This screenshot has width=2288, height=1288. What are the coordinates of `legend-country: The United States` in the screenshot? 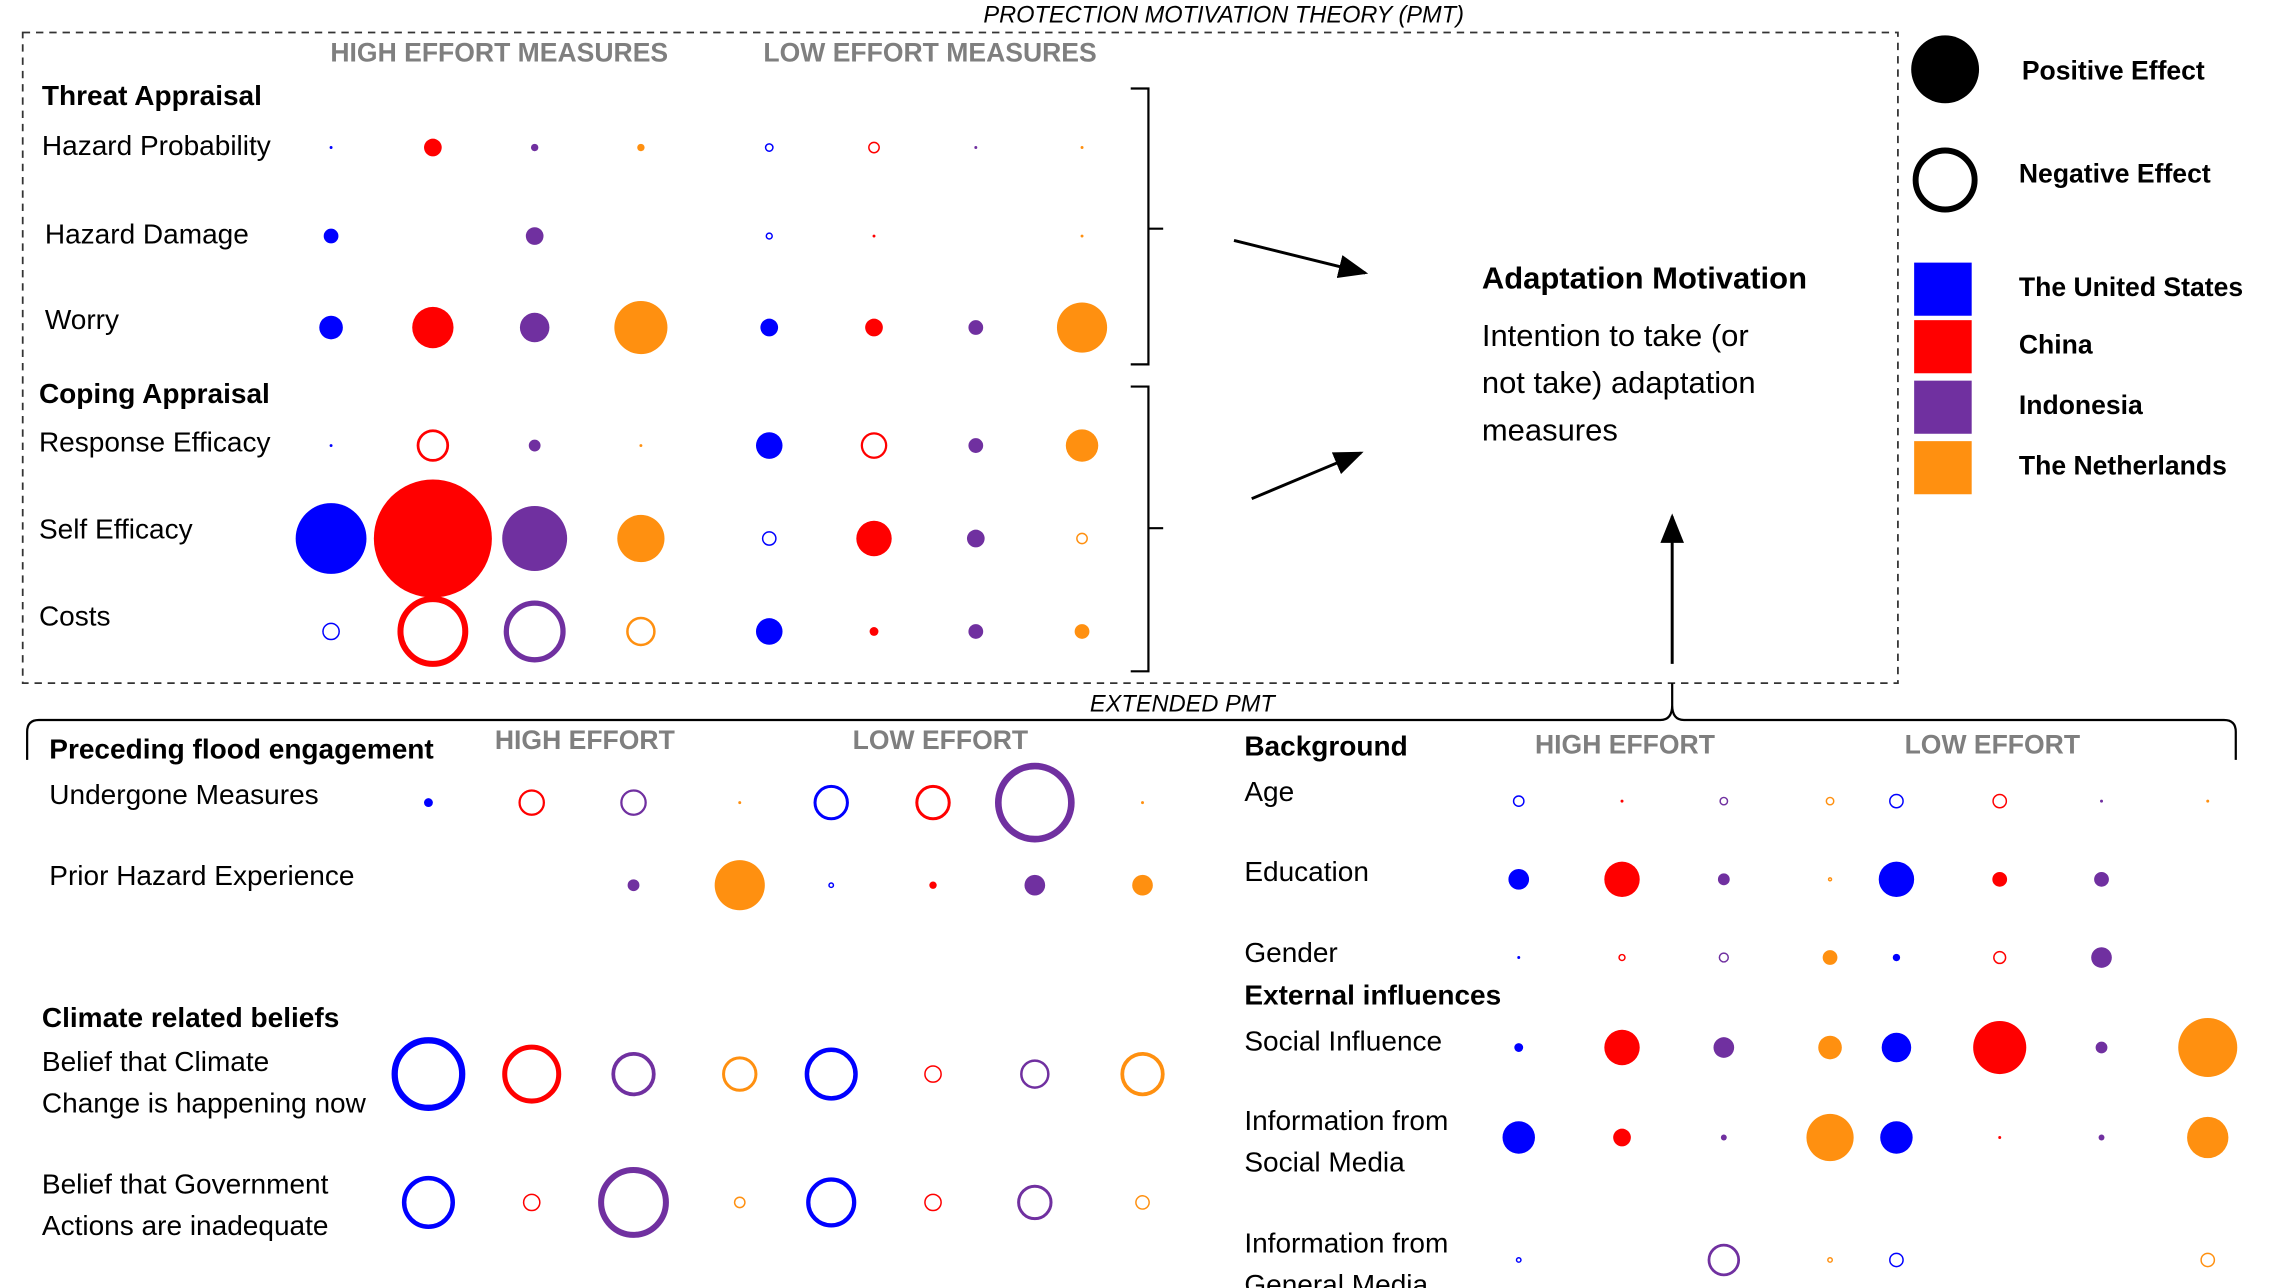 It's located at (2131, 287).